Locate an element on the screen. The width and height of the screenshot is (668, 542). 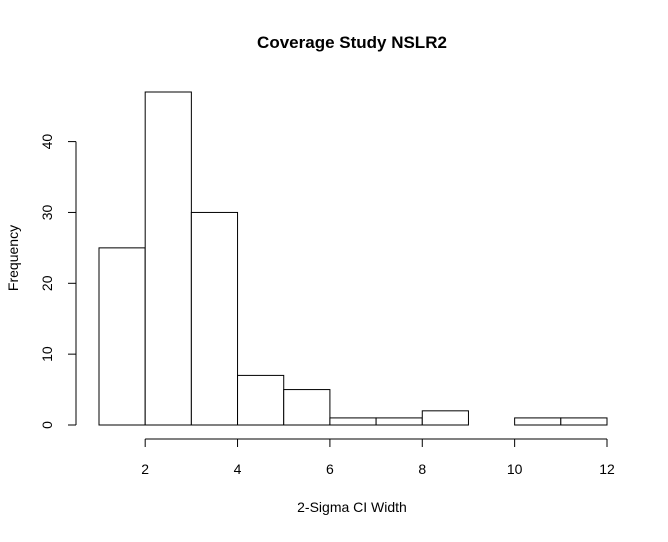
x-tick-label-4: 4 is located at coordinates (238, 469).